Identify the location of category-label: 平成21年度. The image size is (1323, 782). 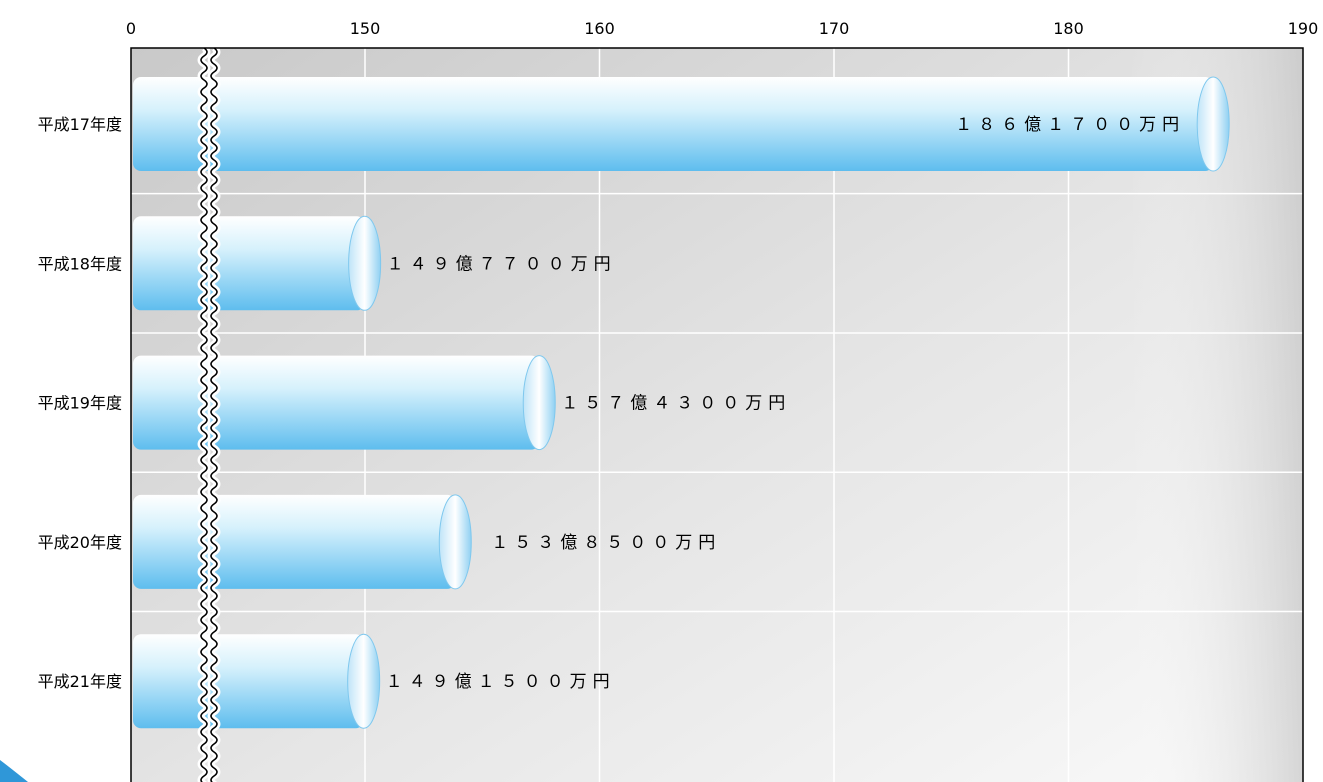
(80, 681).